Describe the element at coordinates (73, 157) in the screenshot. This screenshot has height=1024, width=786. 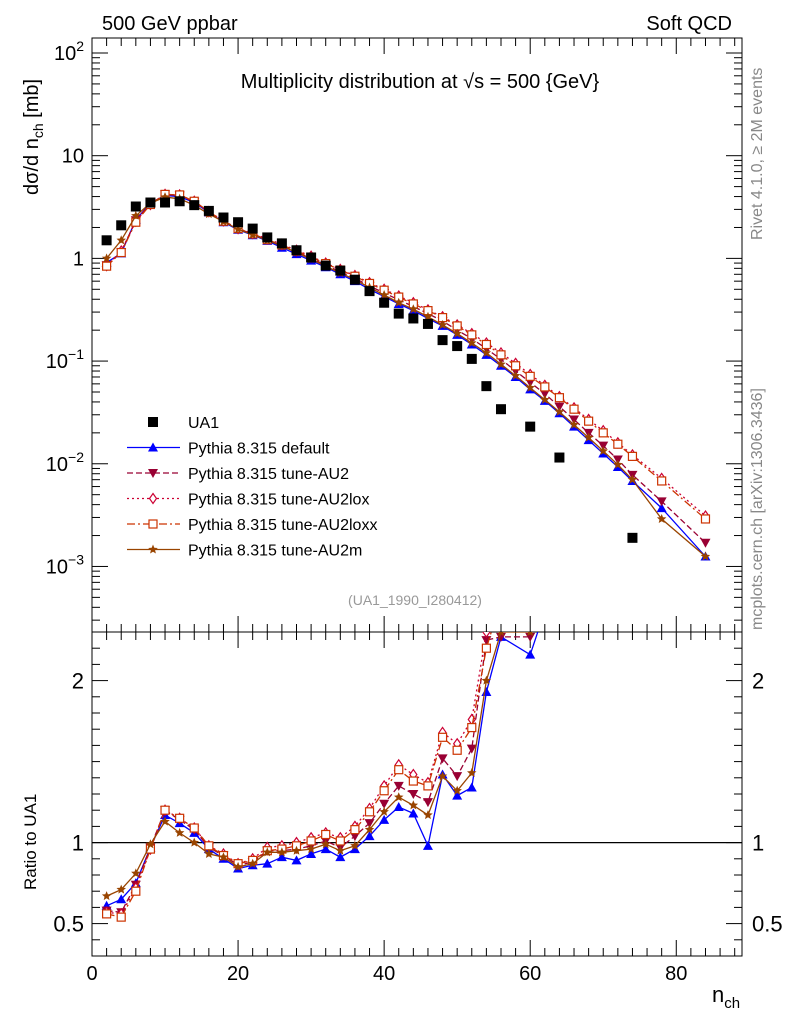
I see `y-tick-label: 10` at that location.